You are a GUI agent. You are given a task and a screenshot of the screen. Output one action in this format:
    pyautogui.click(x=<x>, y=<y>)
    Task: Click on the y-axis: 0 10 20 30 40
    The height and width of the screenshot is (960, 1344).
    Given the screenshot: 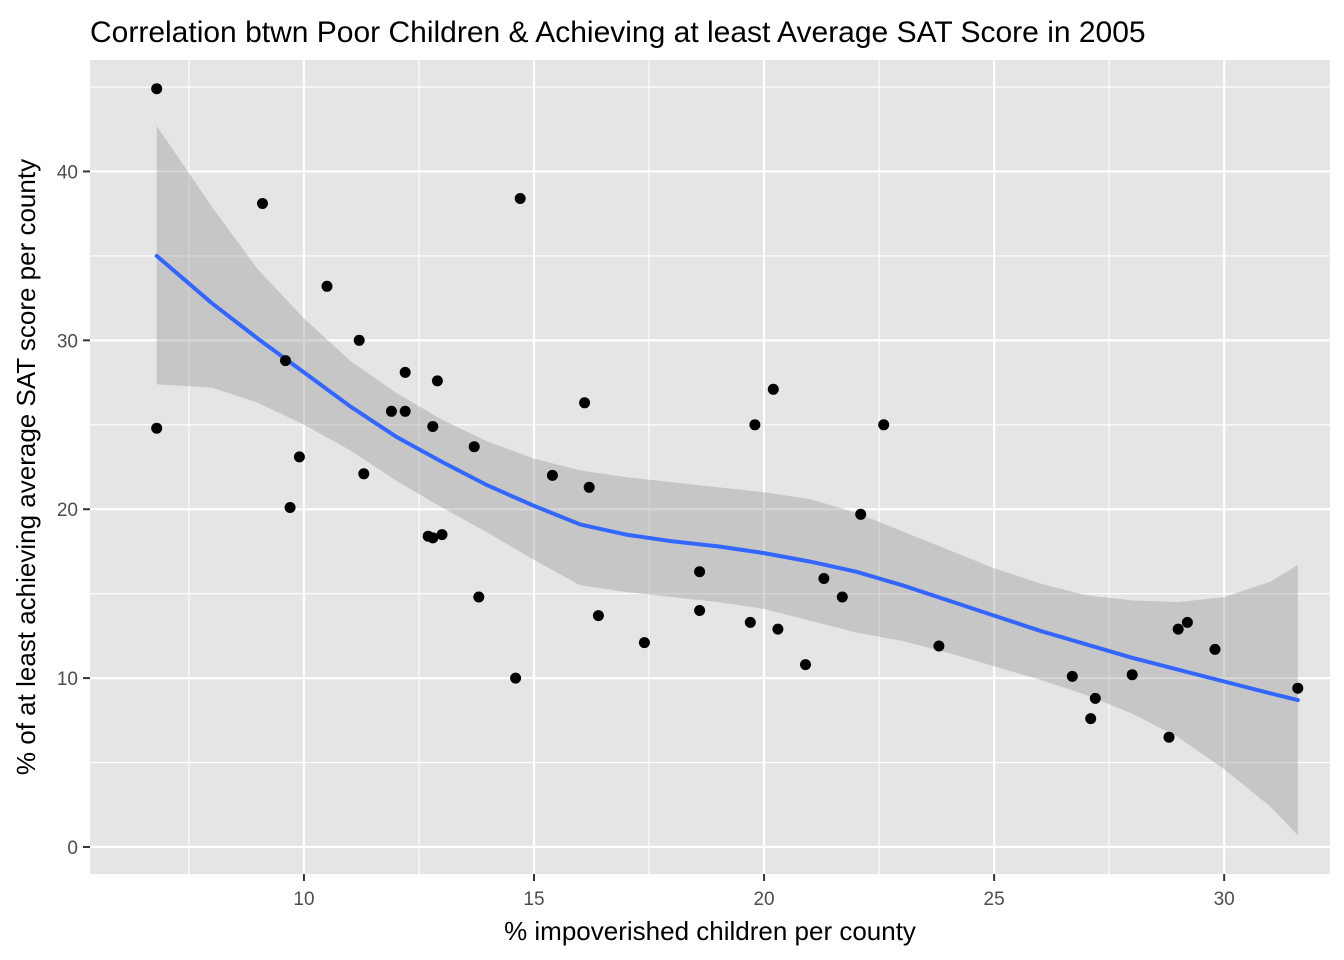 What is the action you would take?
    pyautogui.click(x=73, y=510)
    